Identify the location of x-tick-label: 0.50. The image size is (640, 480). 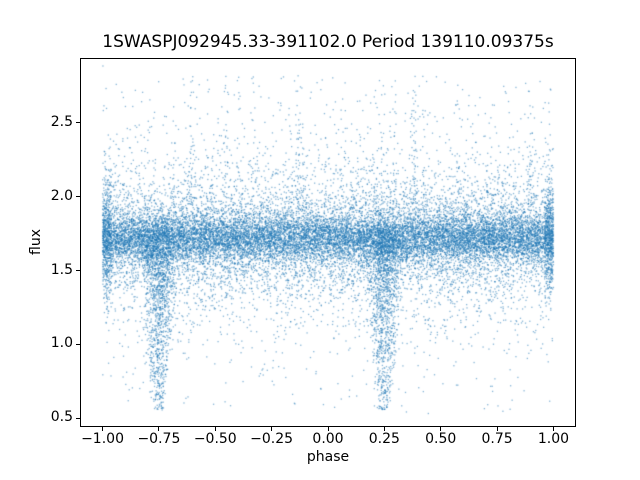
(441, 439).